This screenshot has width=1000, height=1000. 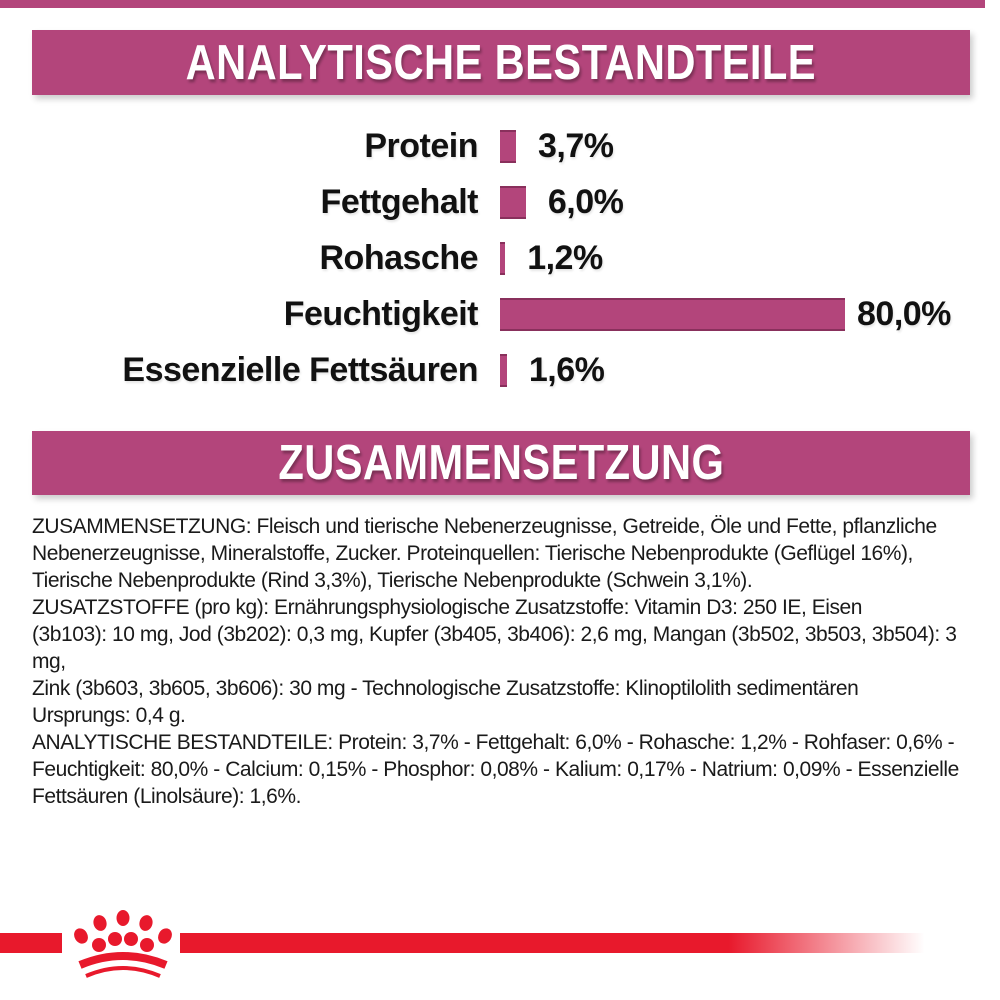 What do you see at coordinates (467, 943) in the screenshot?
I see `footer-red-band` at bounding box center [467, 943].